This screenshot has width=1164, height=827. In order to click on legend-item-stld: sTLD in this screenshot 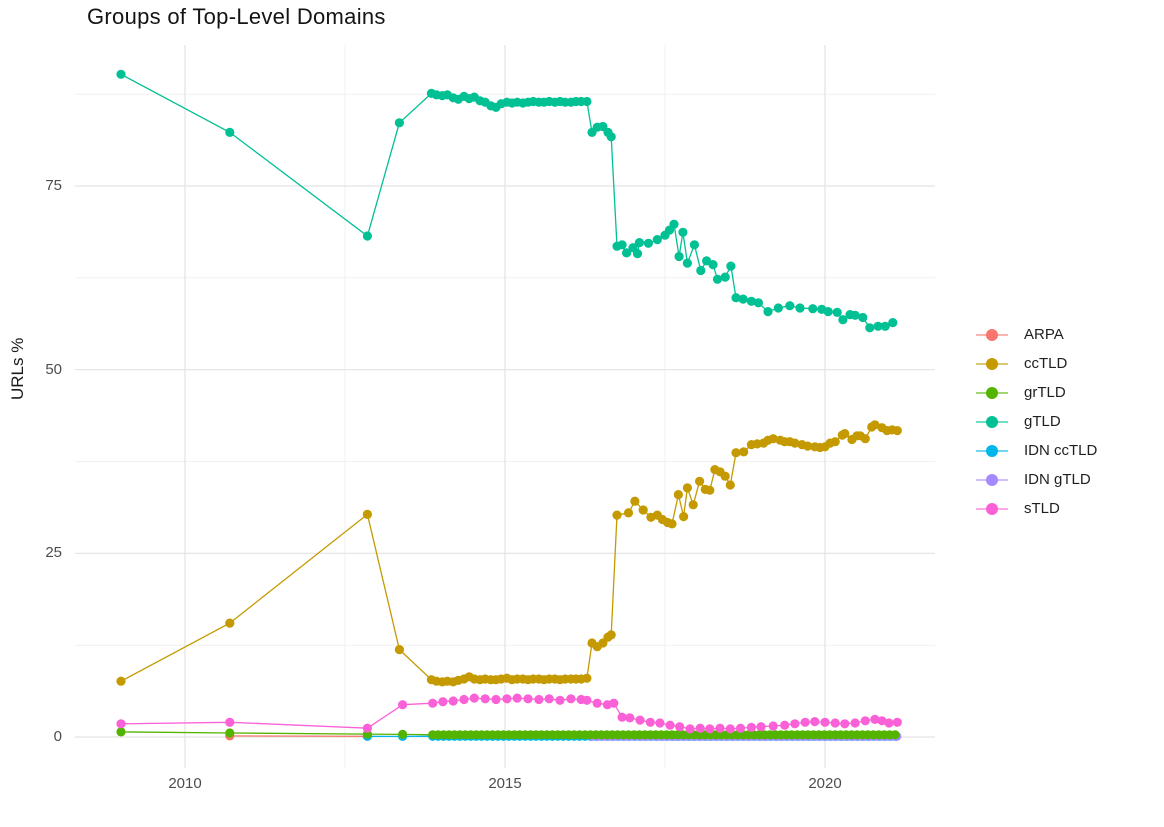, I will do `click(1036, 508)`.